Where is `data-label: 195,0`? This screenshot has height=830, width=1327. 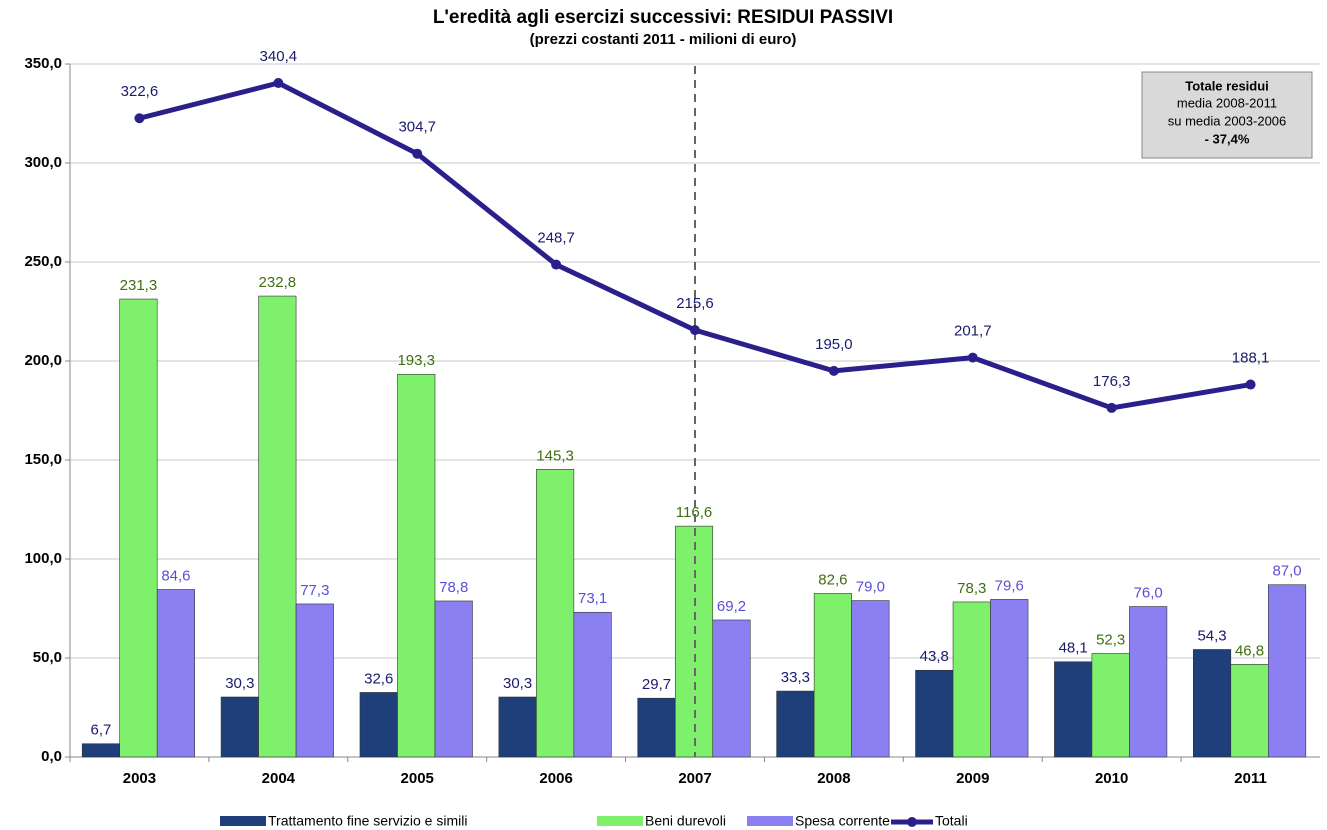 data-label: 195,0 is located at coordinates (834, 344).